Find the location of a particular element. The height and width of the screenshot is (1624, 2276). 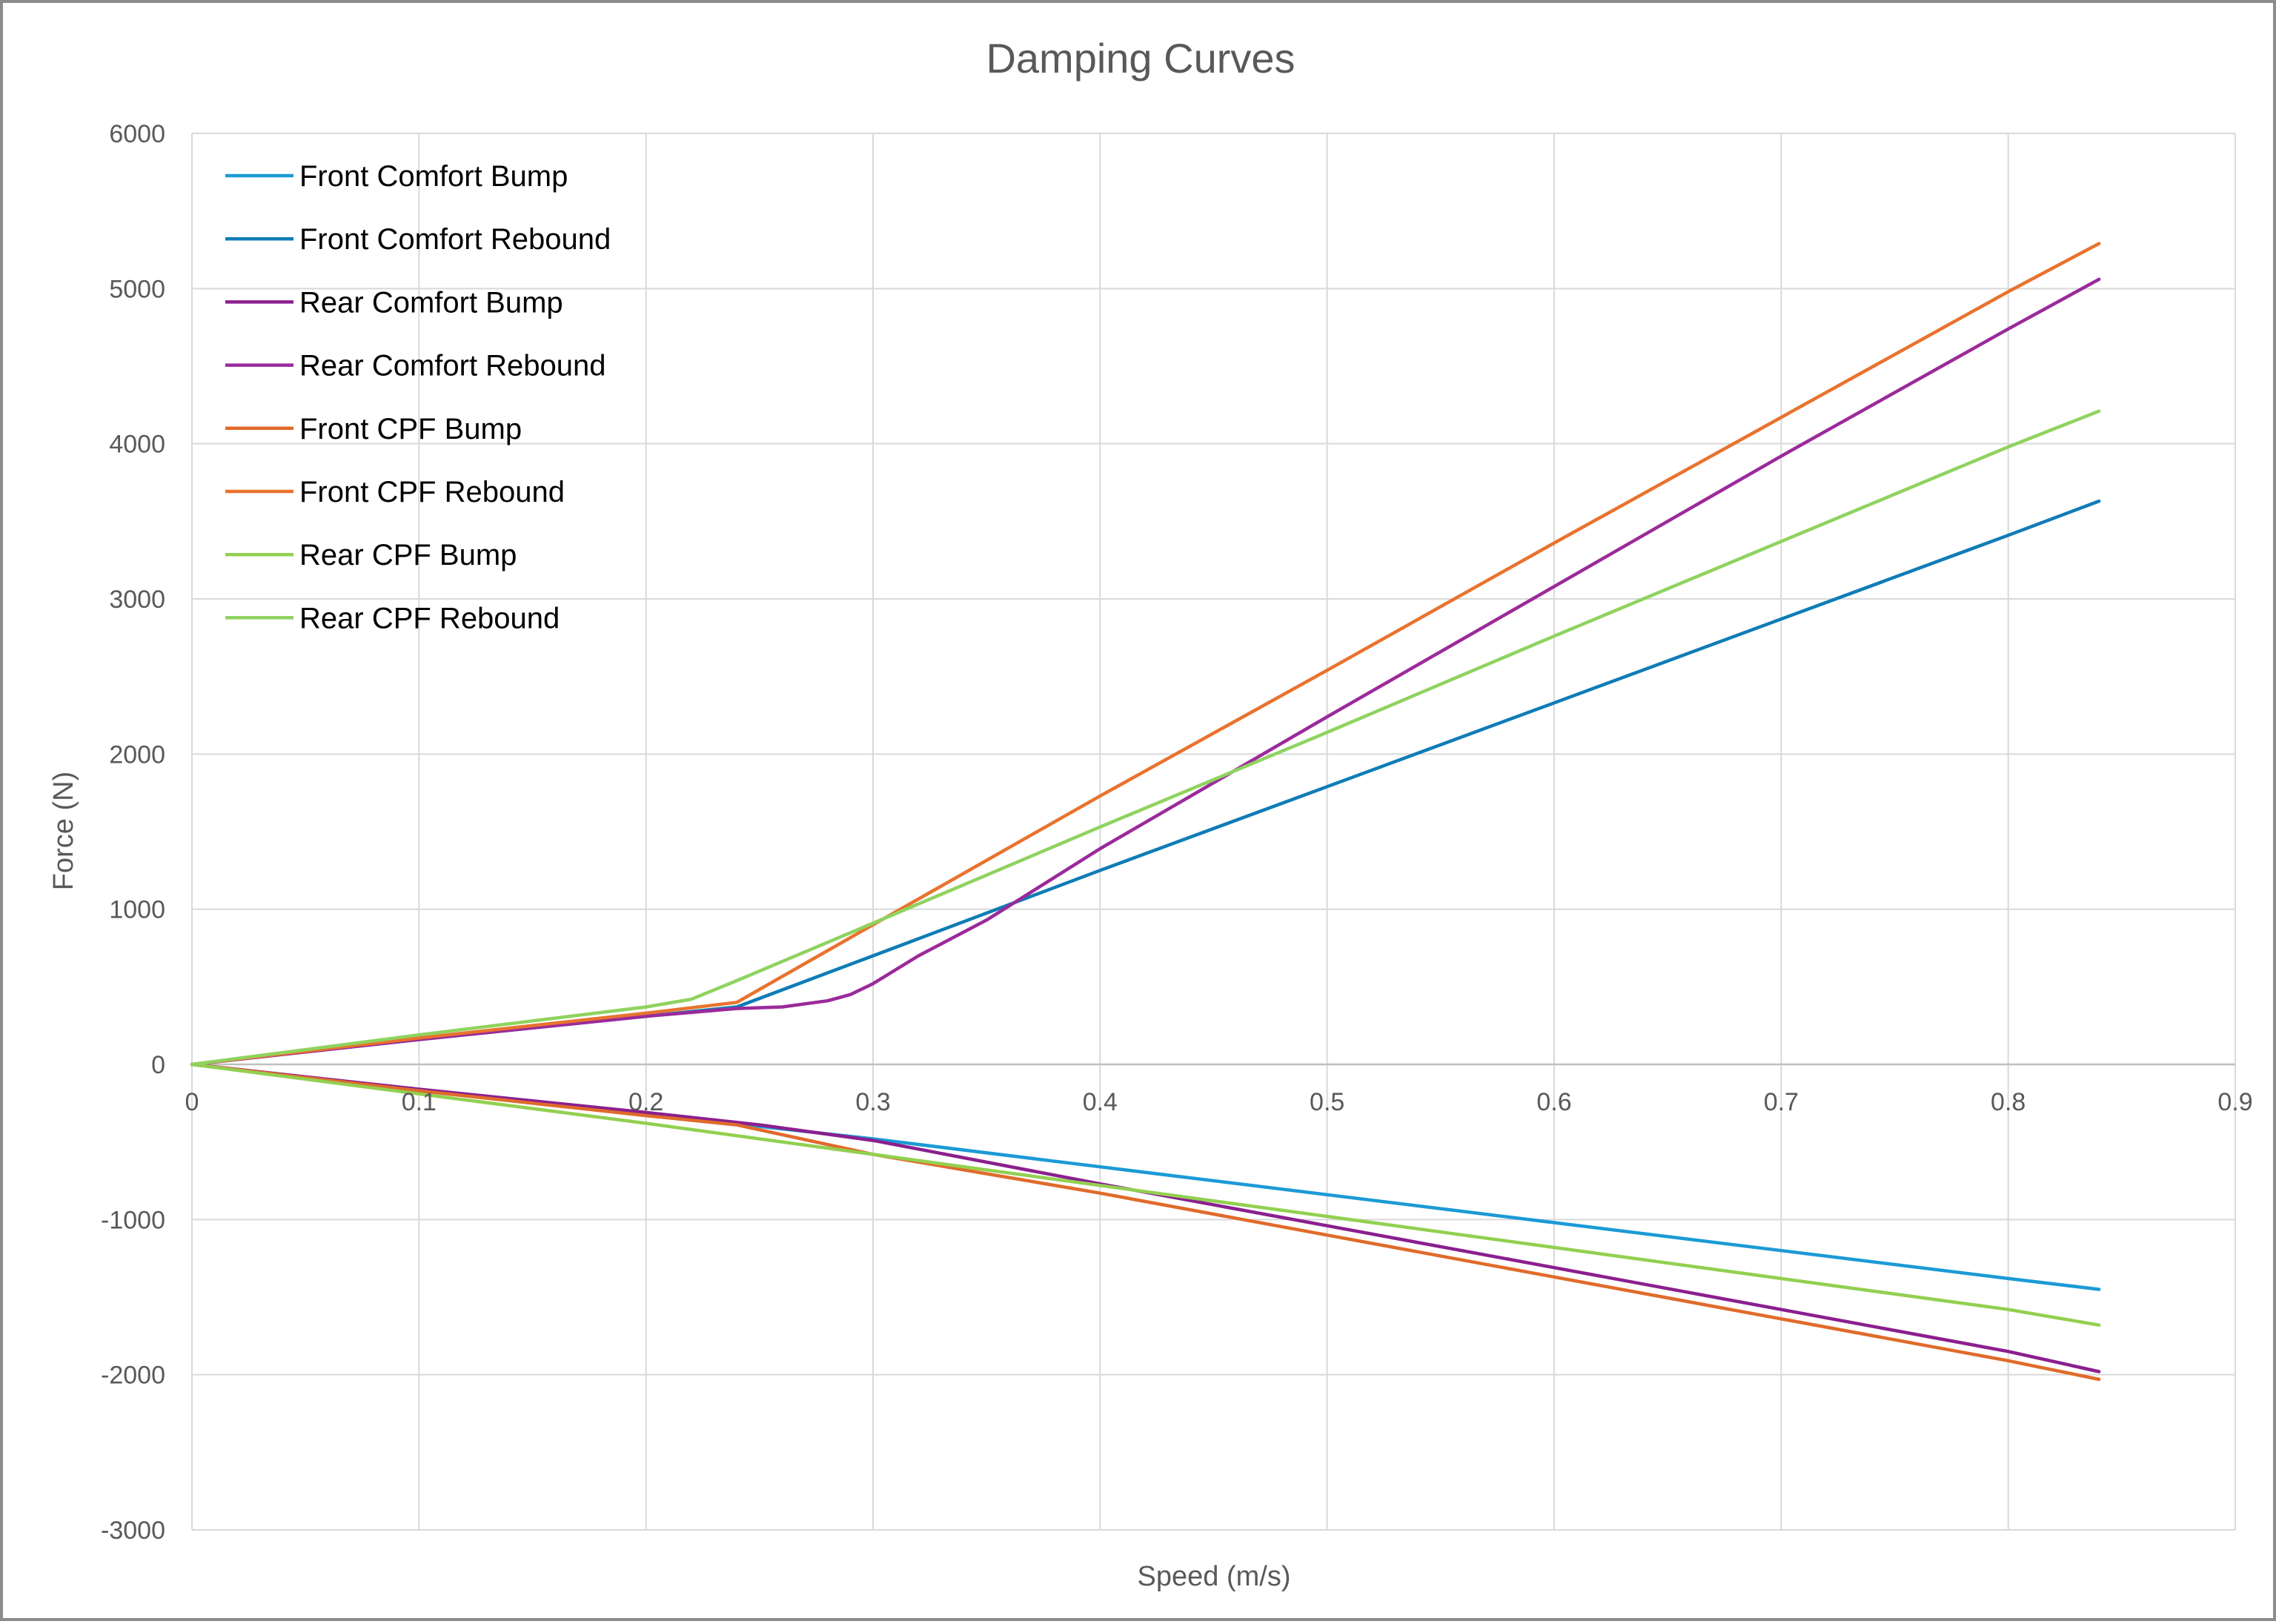

y-axis-label: Force (N) is located at coordinates (63, 831).